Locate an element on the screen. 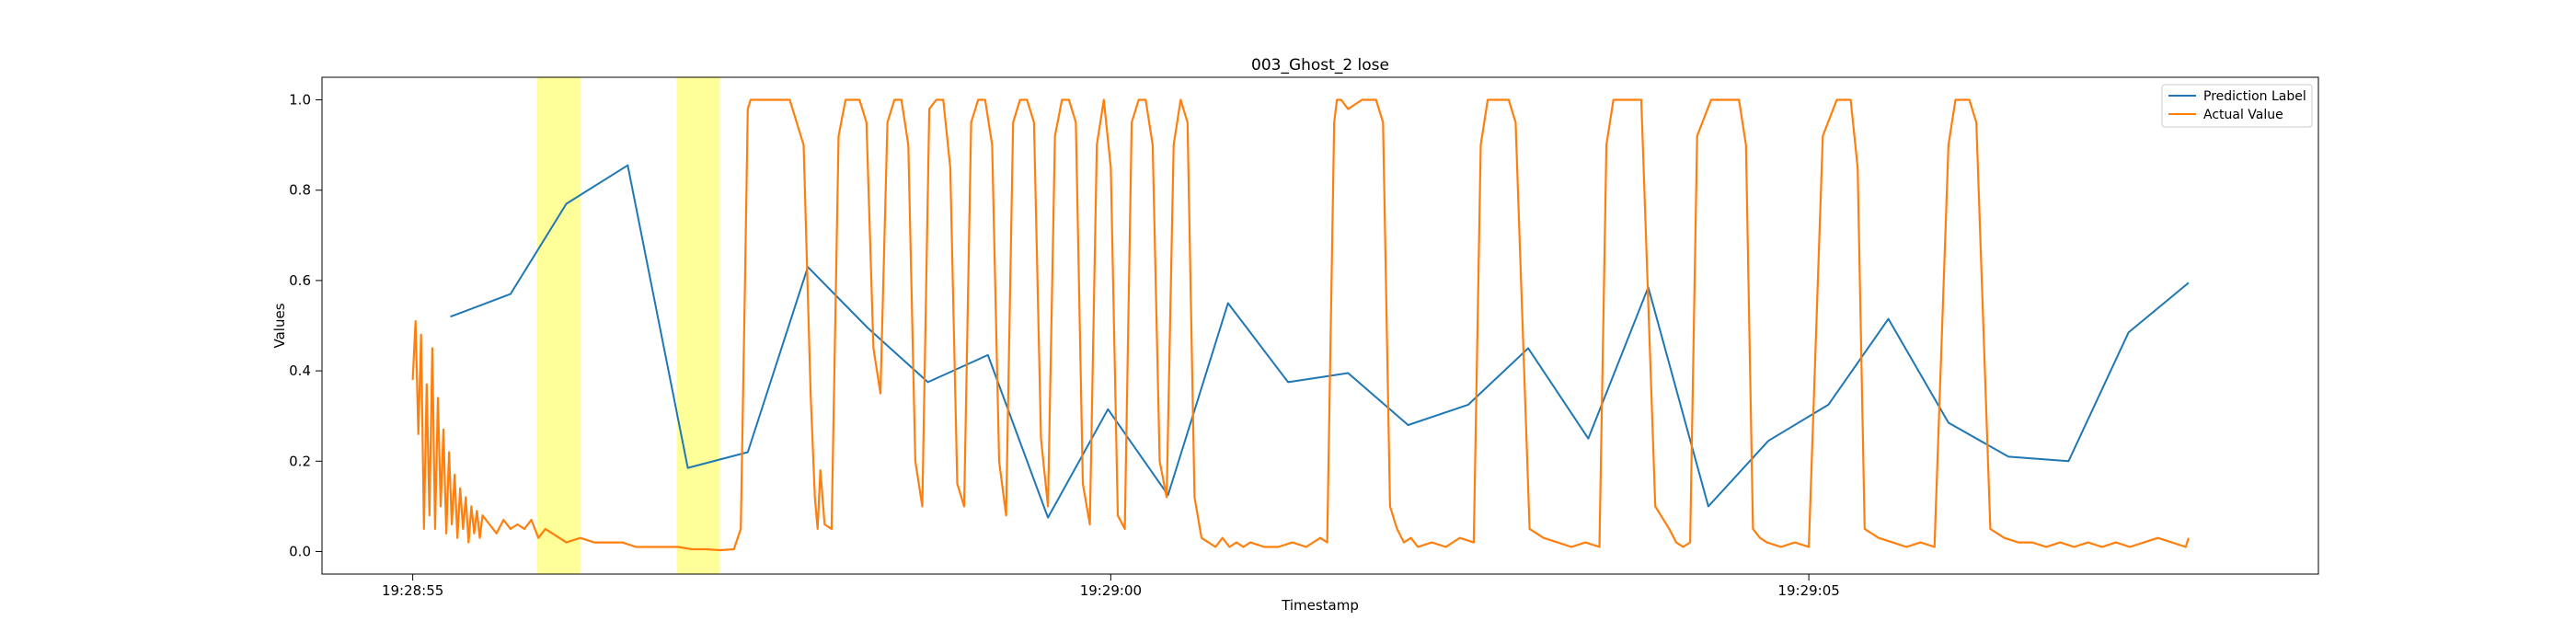  y-tick-label-3: 0.4 is located at coordinates (300, 370).